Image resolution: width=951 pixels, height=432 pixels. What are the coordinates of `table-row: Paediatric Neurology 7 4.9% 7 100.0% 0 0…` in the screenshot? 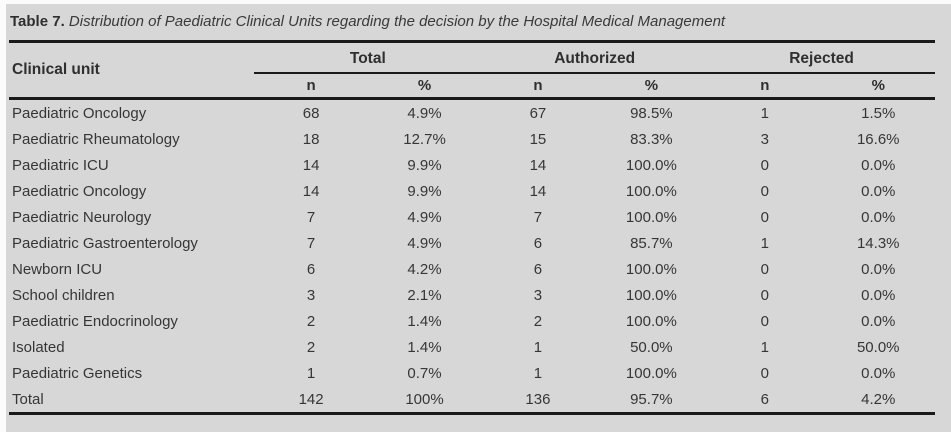 It's located at (472, 217).